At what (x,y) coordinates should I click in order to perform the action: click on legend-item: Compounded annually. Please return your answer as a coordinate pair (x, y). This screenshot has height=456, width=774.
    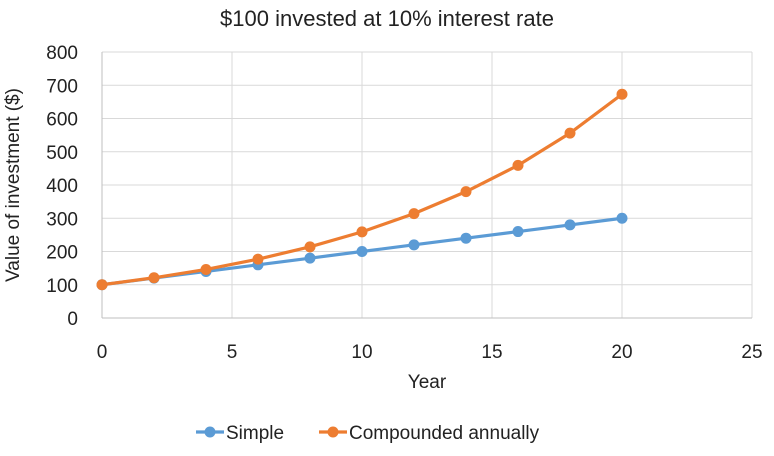
    Looking at the image, I should click on (429, 433).